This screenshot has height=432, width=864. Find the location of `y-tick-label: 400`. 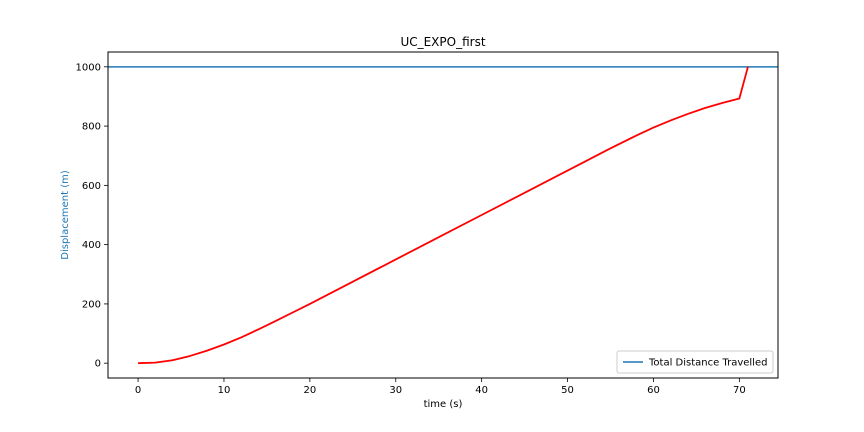

y-tick-label: 400 is located at coordinates (91, 245).